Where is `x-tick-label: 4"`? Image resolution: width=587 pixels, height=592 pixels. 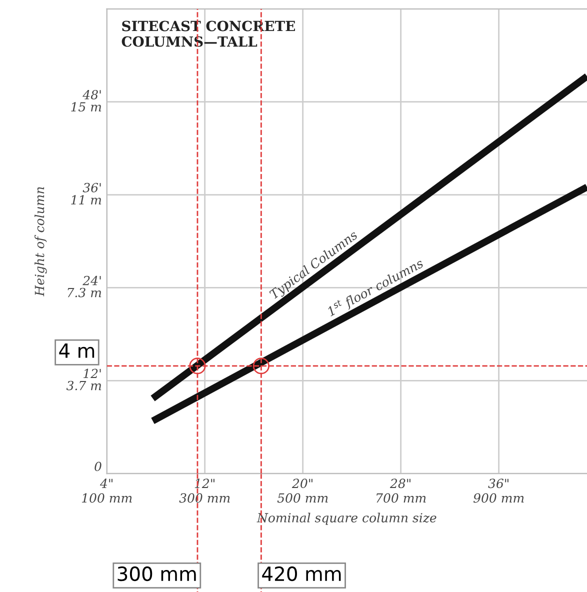 x-tick-label: 4" is located at coordinates (106, 483).